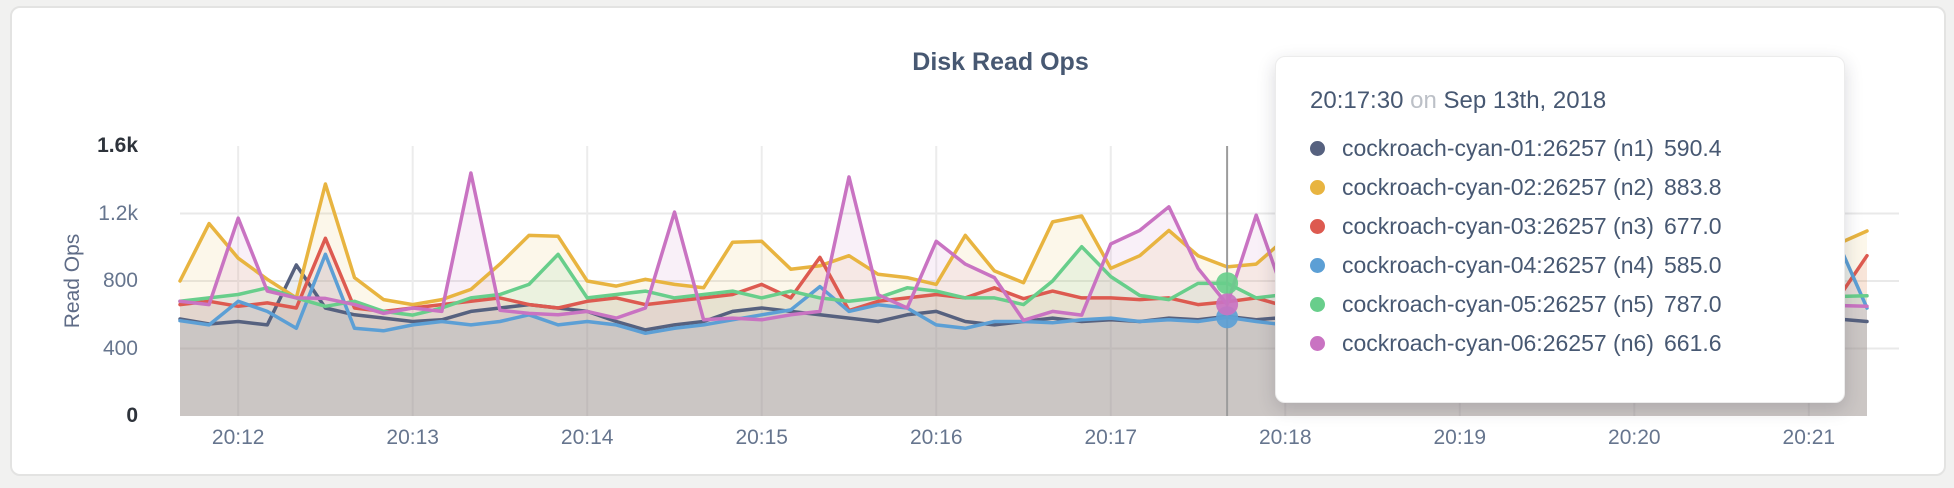 Image resolution: width=1954 pixels, height=488 pixels. Describe the element at coordinates (761, 437) in the screenshot. I see `x-tick-label: 20:15` at that location.